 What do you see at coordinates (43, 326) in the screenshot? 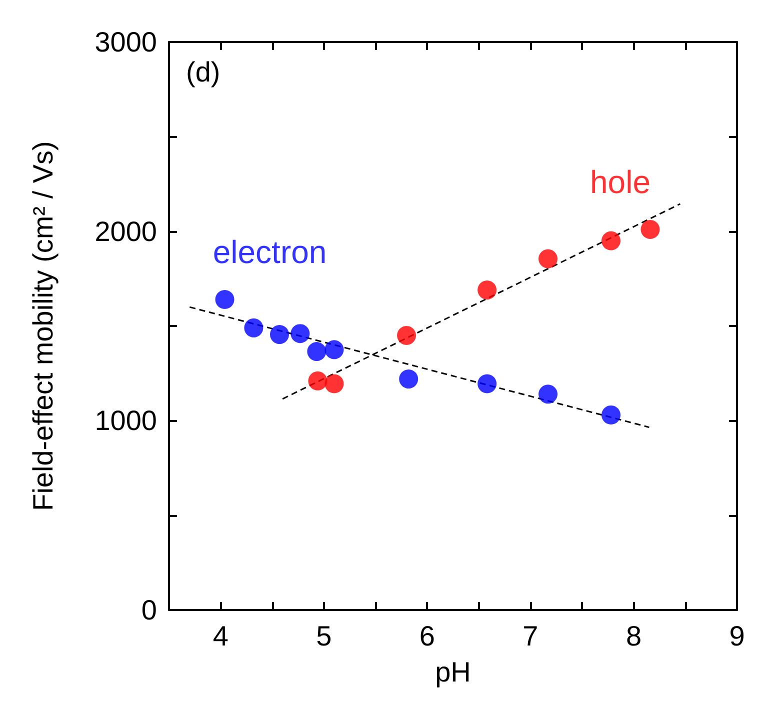
I see `y-axis-title: Field-effect mobility (cm² / Vs)` at bounding box center [43, 326].